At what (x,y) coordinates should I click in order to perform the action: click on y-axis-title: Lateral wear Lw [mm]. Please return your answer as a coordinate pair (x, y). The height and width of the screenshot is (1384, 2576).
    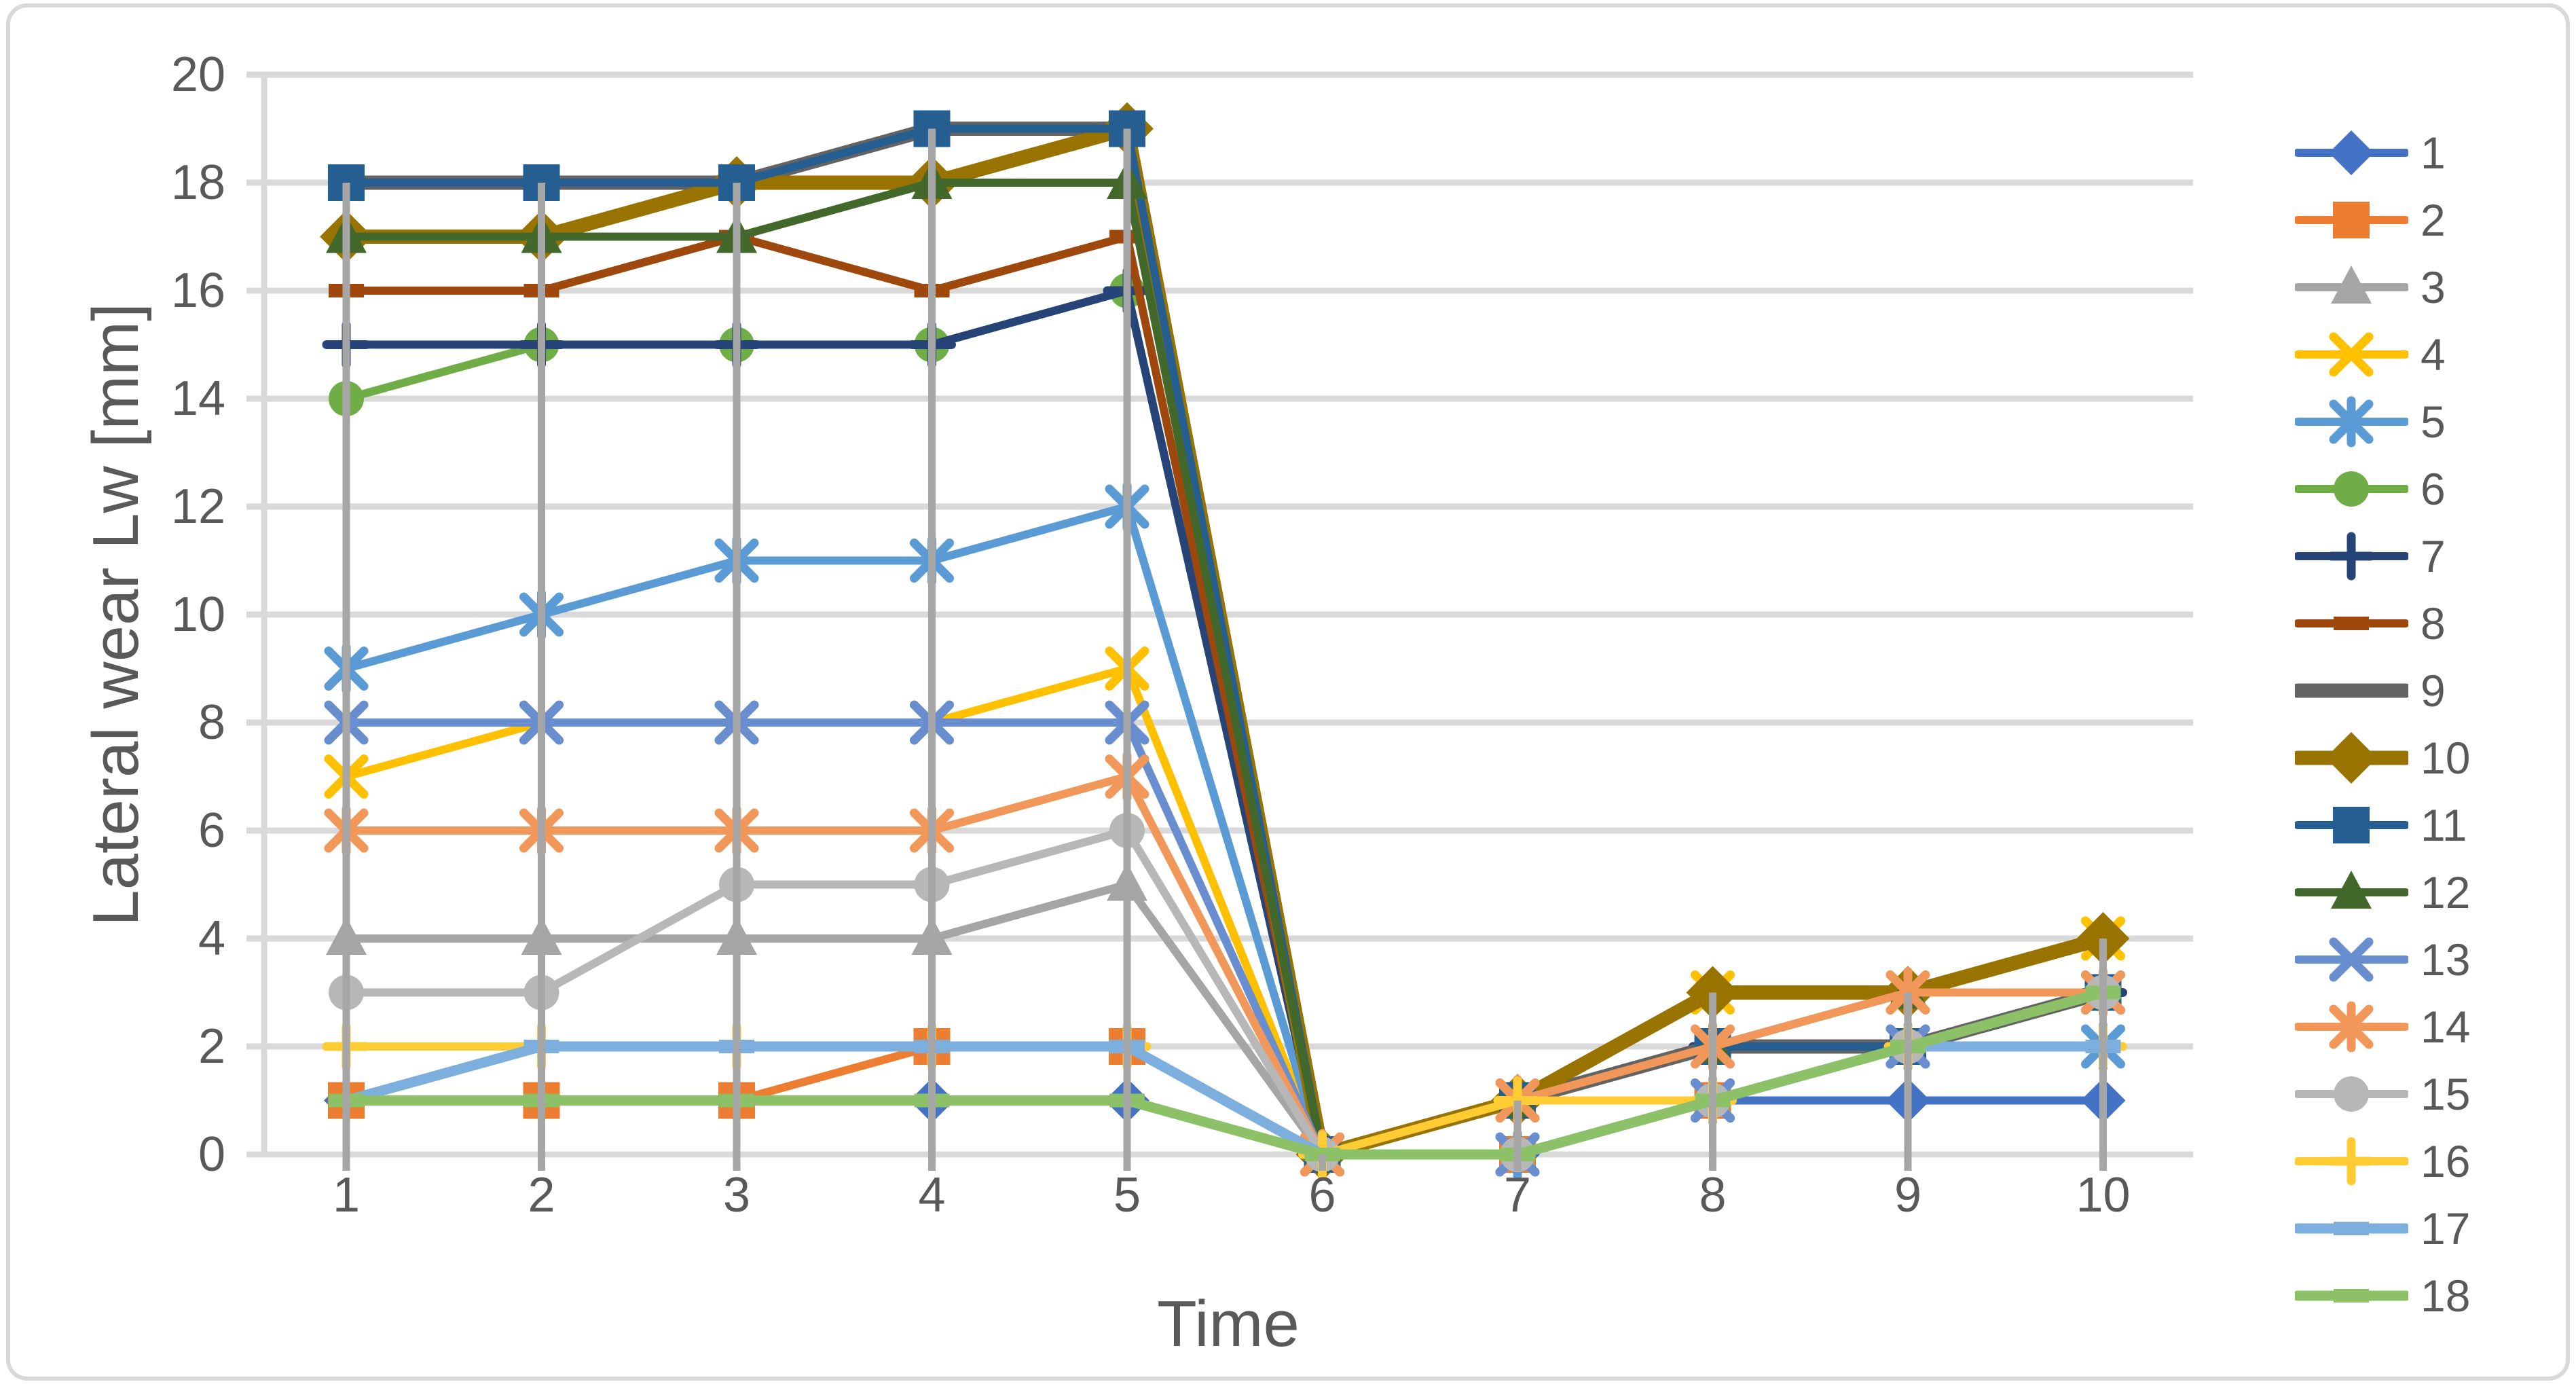
    Looking at the image, I should click on (115, 614).